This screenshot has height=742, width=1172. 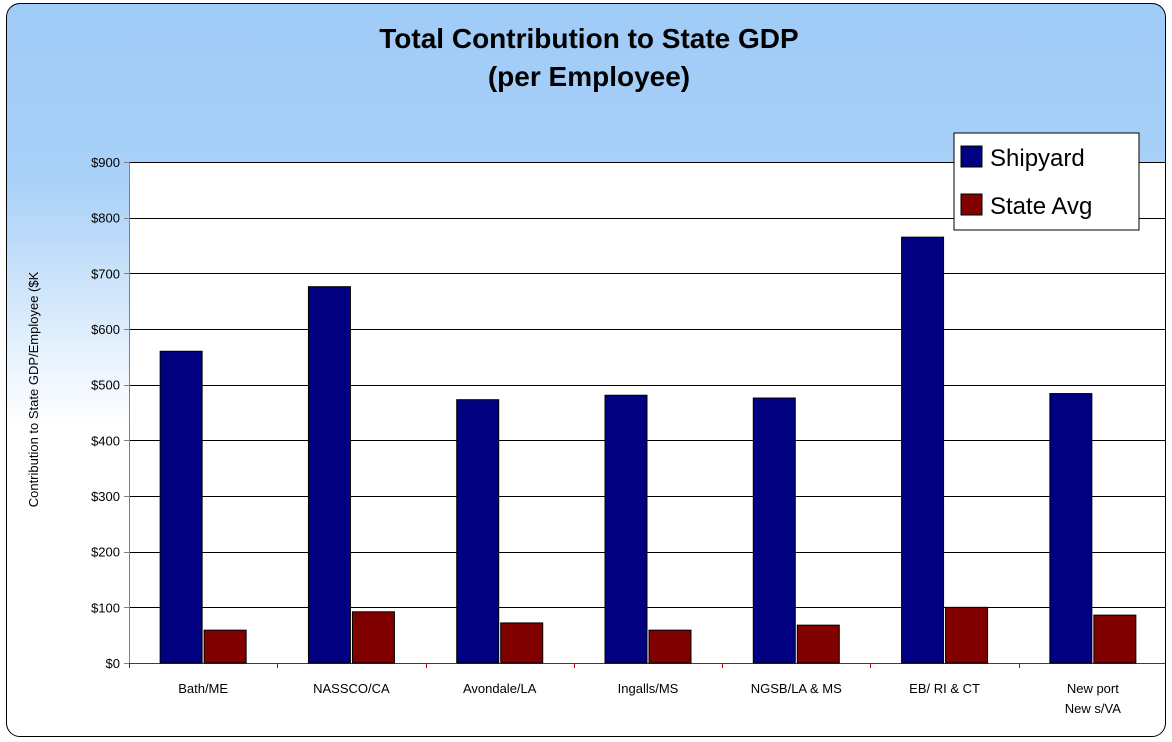 What do you see at coordinates (105, 162) in the screenshot?
I see `y-tick-label: $900` at bounding box center [105, 162].